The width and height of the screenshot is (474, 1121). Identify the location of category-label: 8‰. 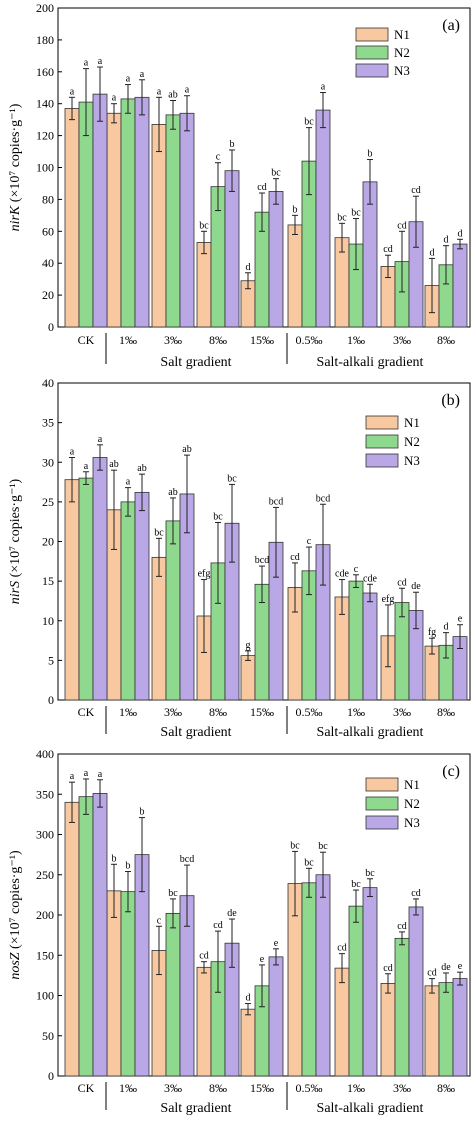
(446, 1088).